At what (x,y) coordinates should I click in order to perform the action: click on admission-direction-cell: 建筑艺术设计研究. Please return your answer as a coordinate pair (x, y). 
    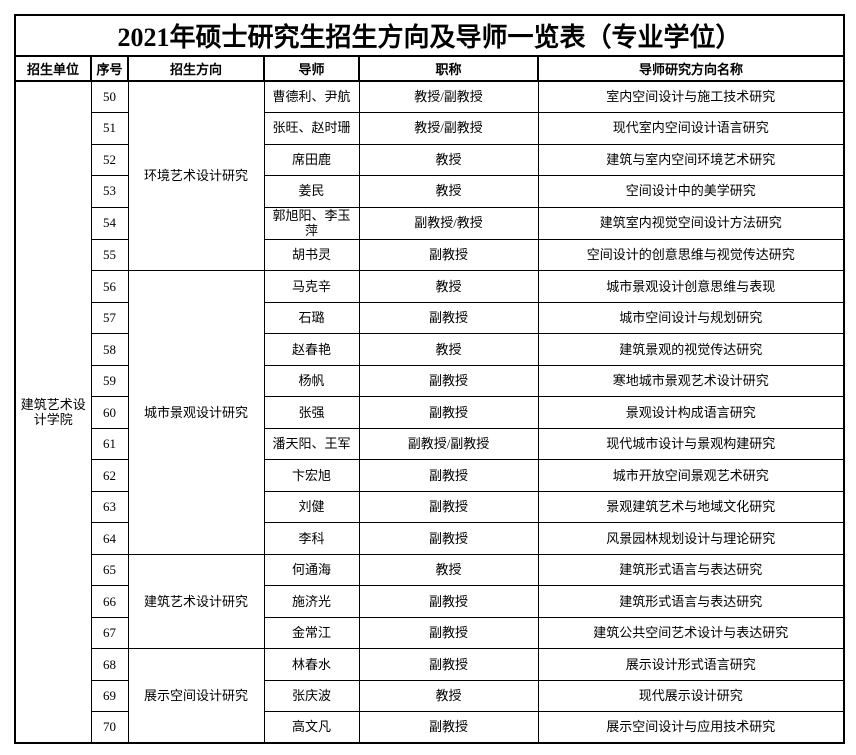
    Looking at the image, I should click on (196, 601).